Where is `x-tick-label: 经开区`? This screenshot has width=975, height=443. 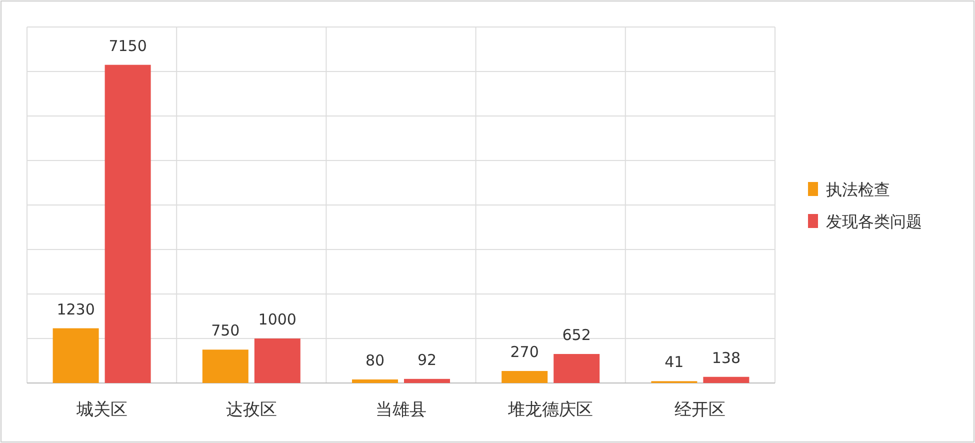 x-tick-label: 经开区 is located at coordinates (700, 410).